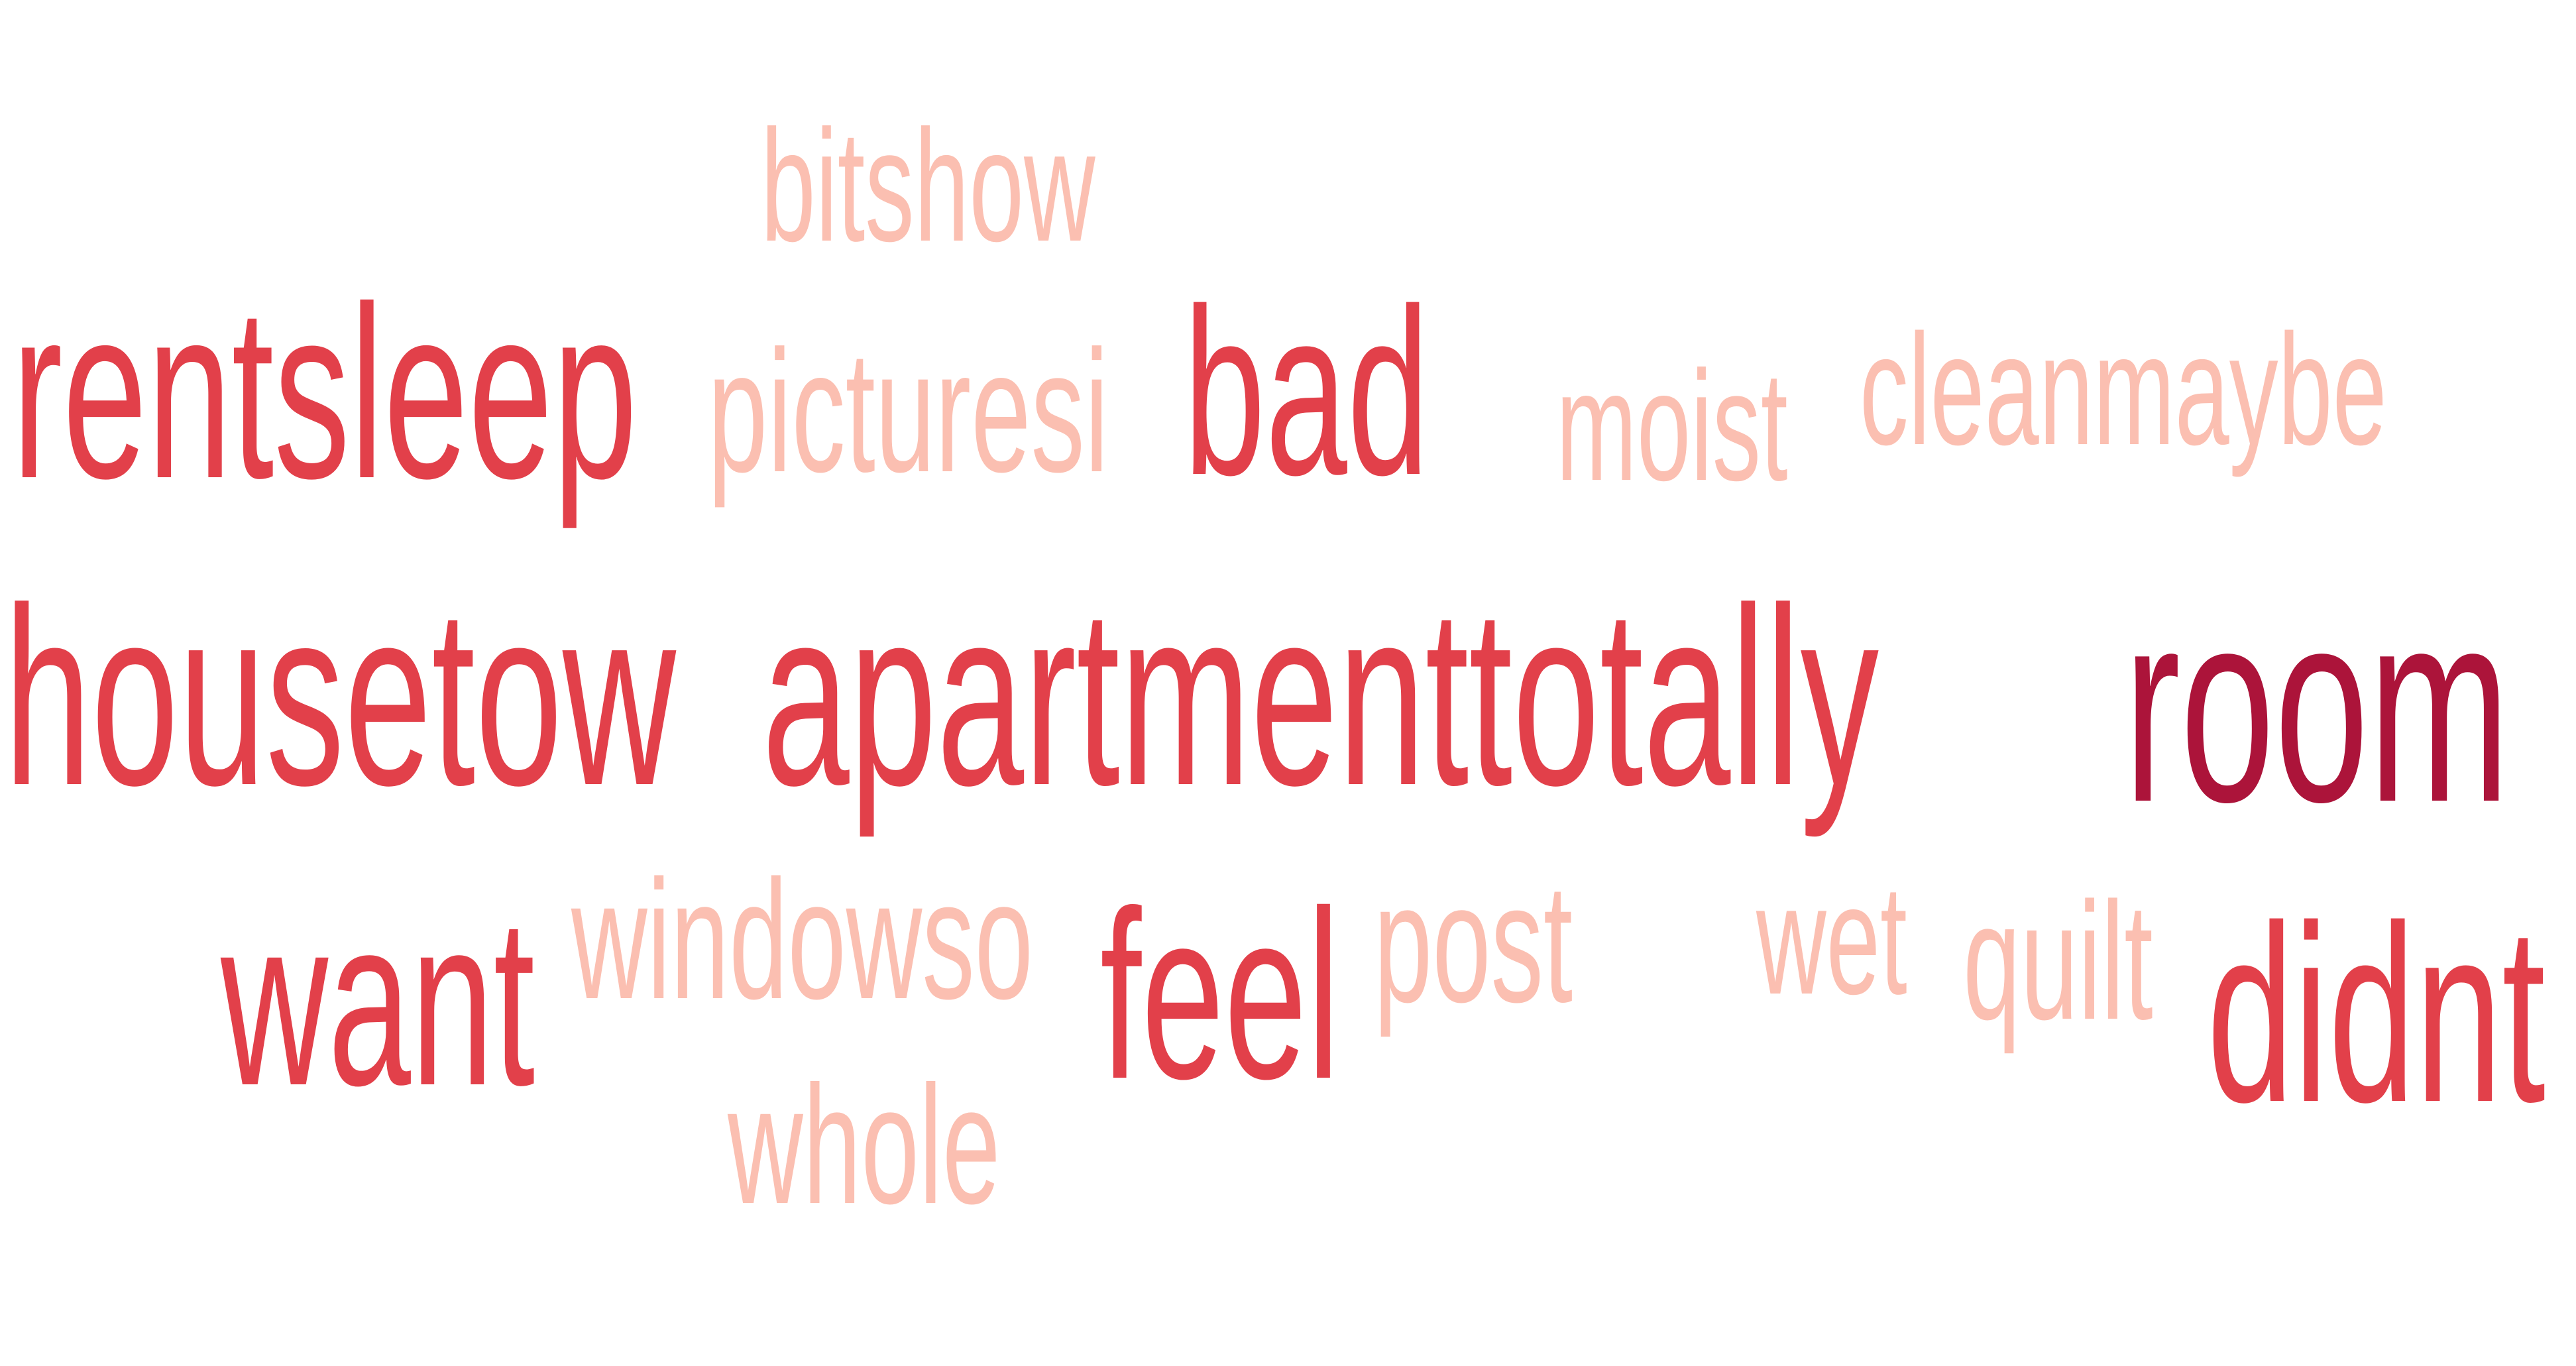 The width and height of the screenshot is (2576, 1366). Describe the element at coordinates (1672, 426) in the screenshot. I see `word-moist: moist` at that location.